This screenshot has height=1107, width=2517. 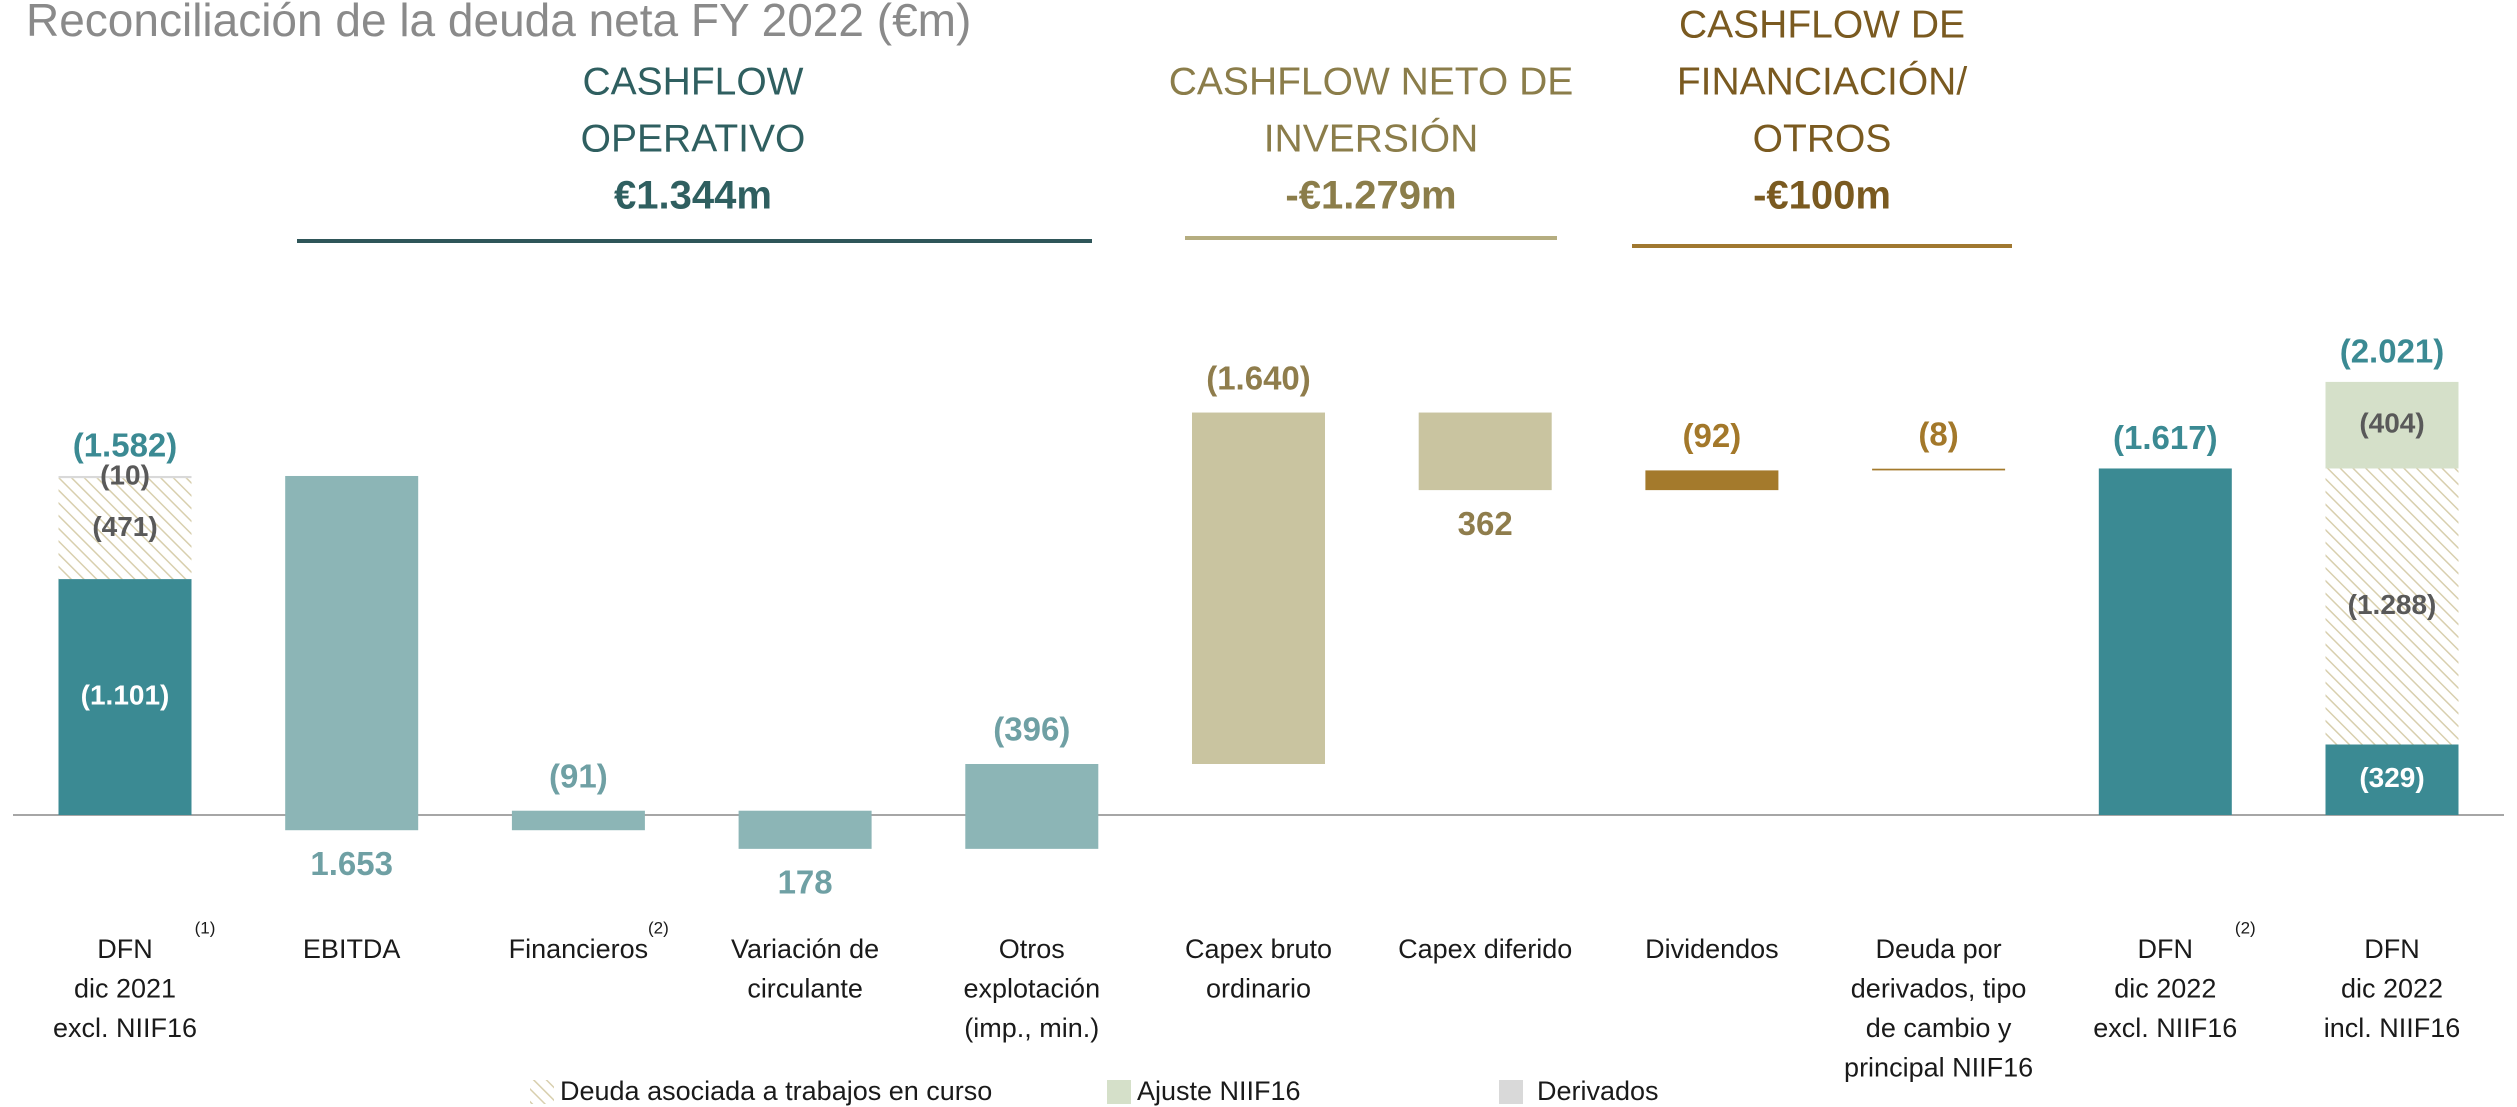 What do you see at coordinates (352, 949) in the screenshot?
I see `x-tick-label: EBITDA` at bounding box center [352, 949].